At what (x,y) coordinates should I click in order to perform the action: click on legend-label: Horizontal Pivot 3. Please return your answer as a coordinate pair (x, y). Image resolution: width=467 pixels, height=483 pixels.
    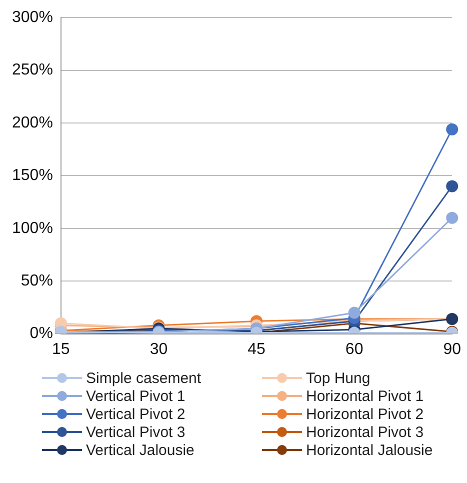
    Looking at the image, I should click on (365, 432).